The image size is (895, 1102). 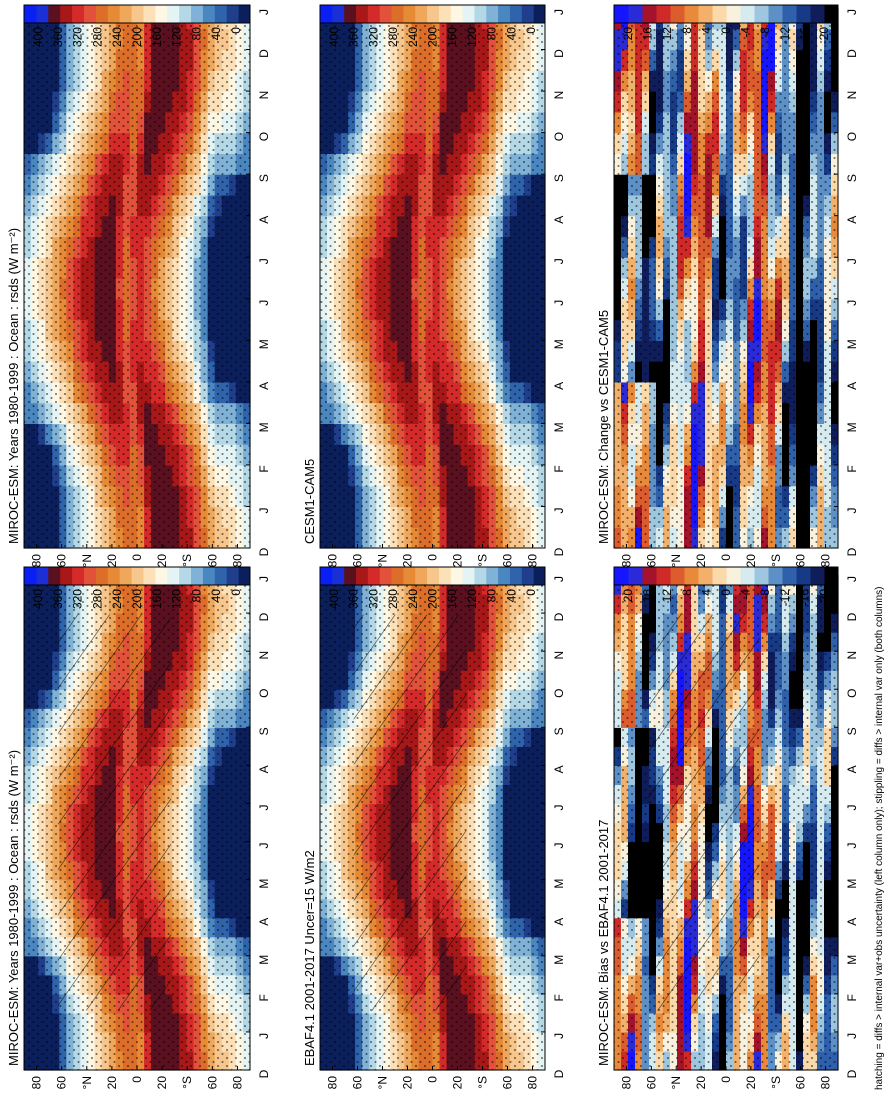 What do you see at coordinates (264, 731) in the screenshot?
I see `month-label: S` at bounding box center [264, 731].